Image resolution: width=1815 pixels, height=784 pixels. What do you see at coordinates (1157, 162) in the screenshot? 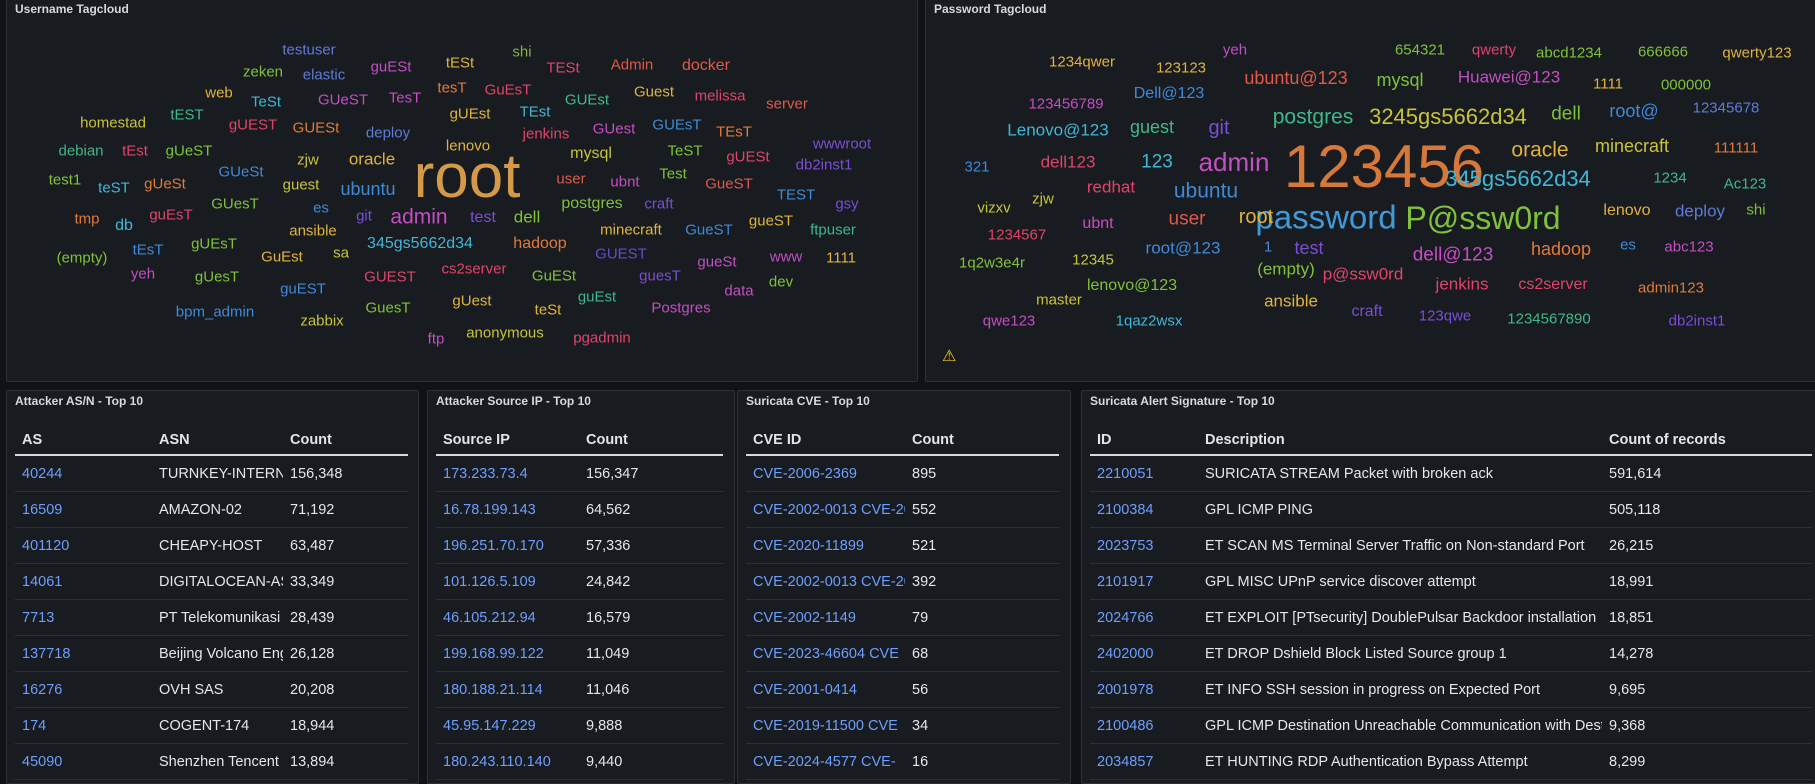
I see `tag-word: 123` at bounding box center [1157, 162].